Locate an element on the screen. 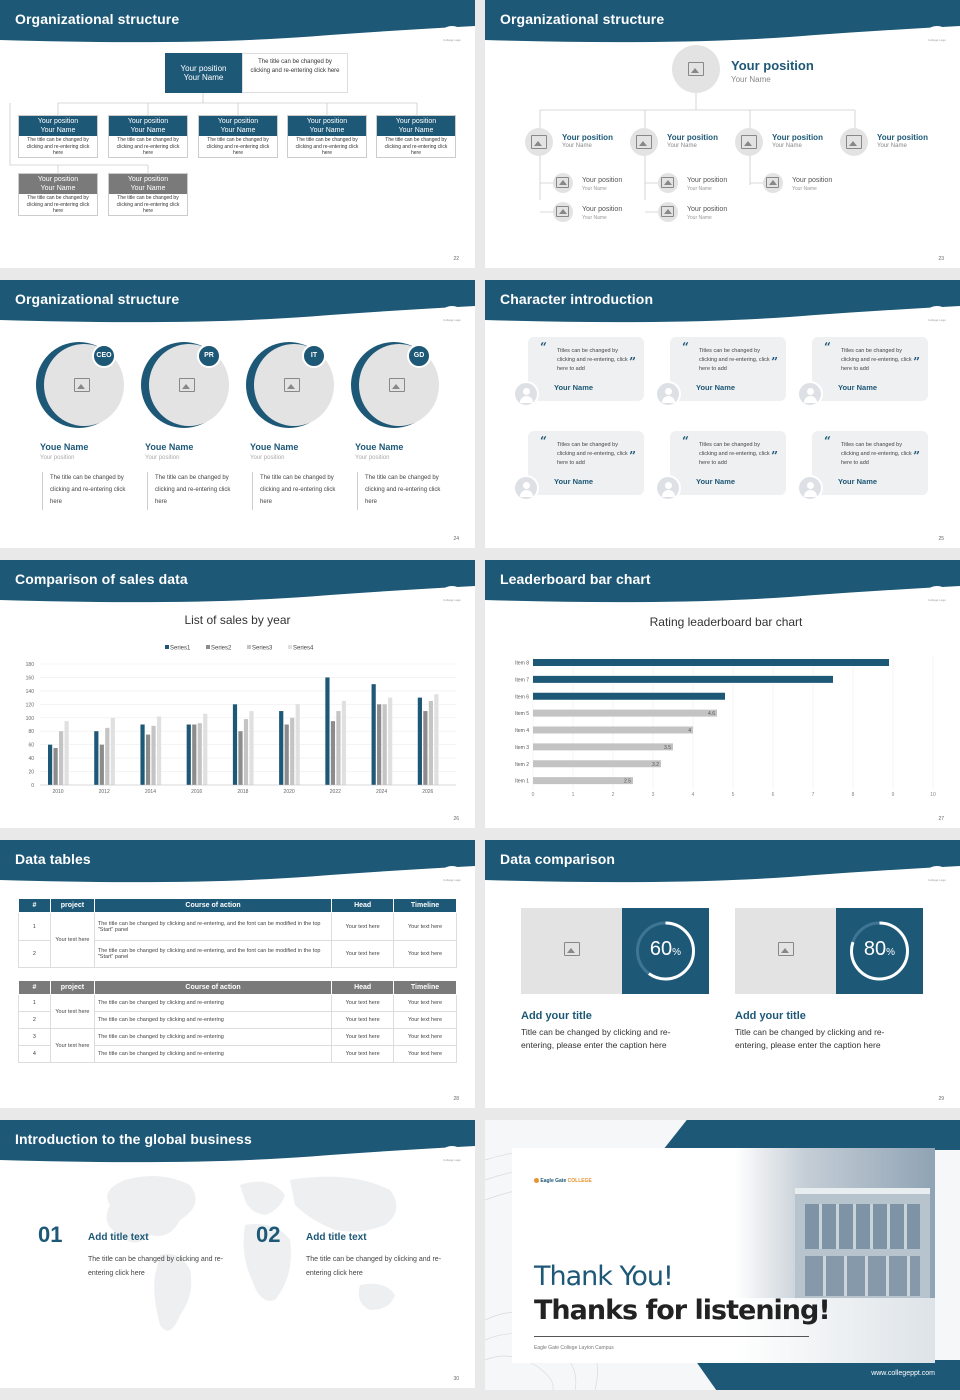 The width and height of the screenshot is (960, 1400). y-tick-label: 180 is located at coordinates (30, 665).